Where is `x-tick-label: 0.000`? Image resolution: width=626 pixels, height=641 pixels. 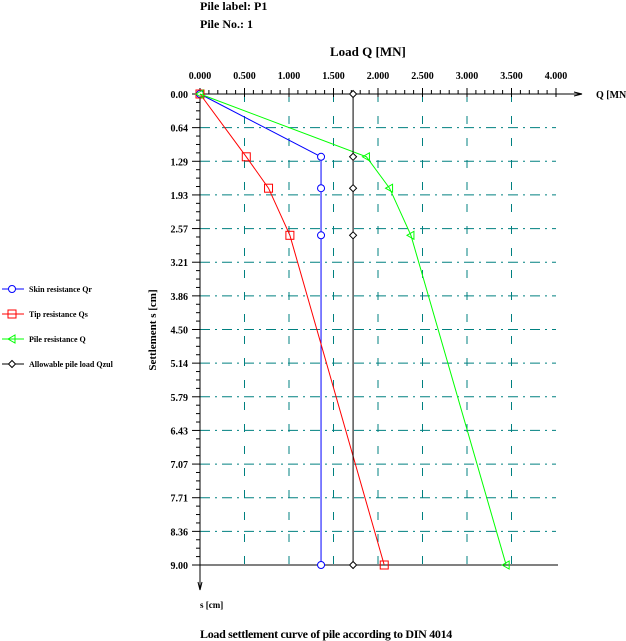
x-tick-label: 0.000 is located at coordinates (200, 76).